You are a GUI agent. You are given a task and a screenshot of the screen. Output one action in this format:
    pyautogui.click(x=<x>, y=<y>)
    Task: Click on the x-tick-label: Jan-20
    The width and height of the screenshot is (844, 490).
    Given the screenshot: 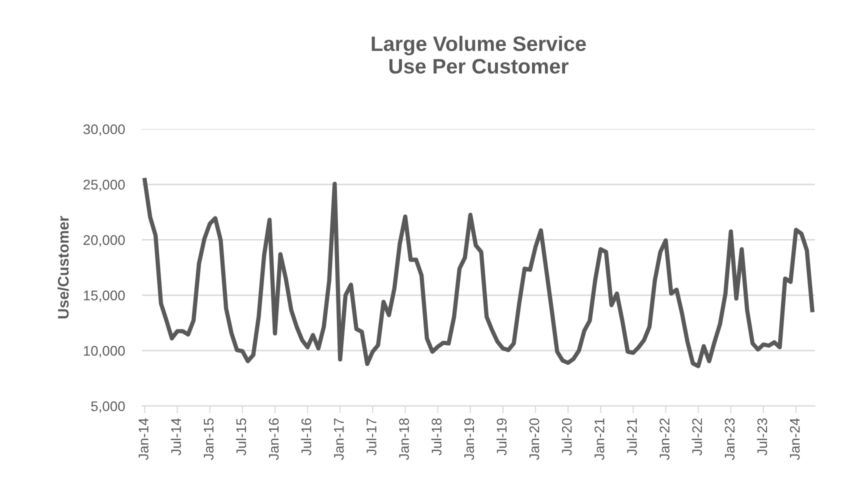 What is the action you would take?
    pyautogui.click(x=534, y=439)
    